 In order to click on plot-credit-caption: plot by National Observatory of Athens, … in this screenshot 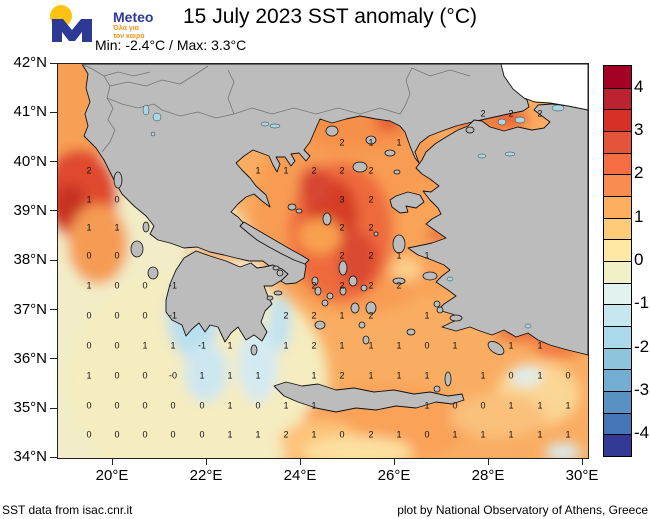, I will do `click(522, 510)`.